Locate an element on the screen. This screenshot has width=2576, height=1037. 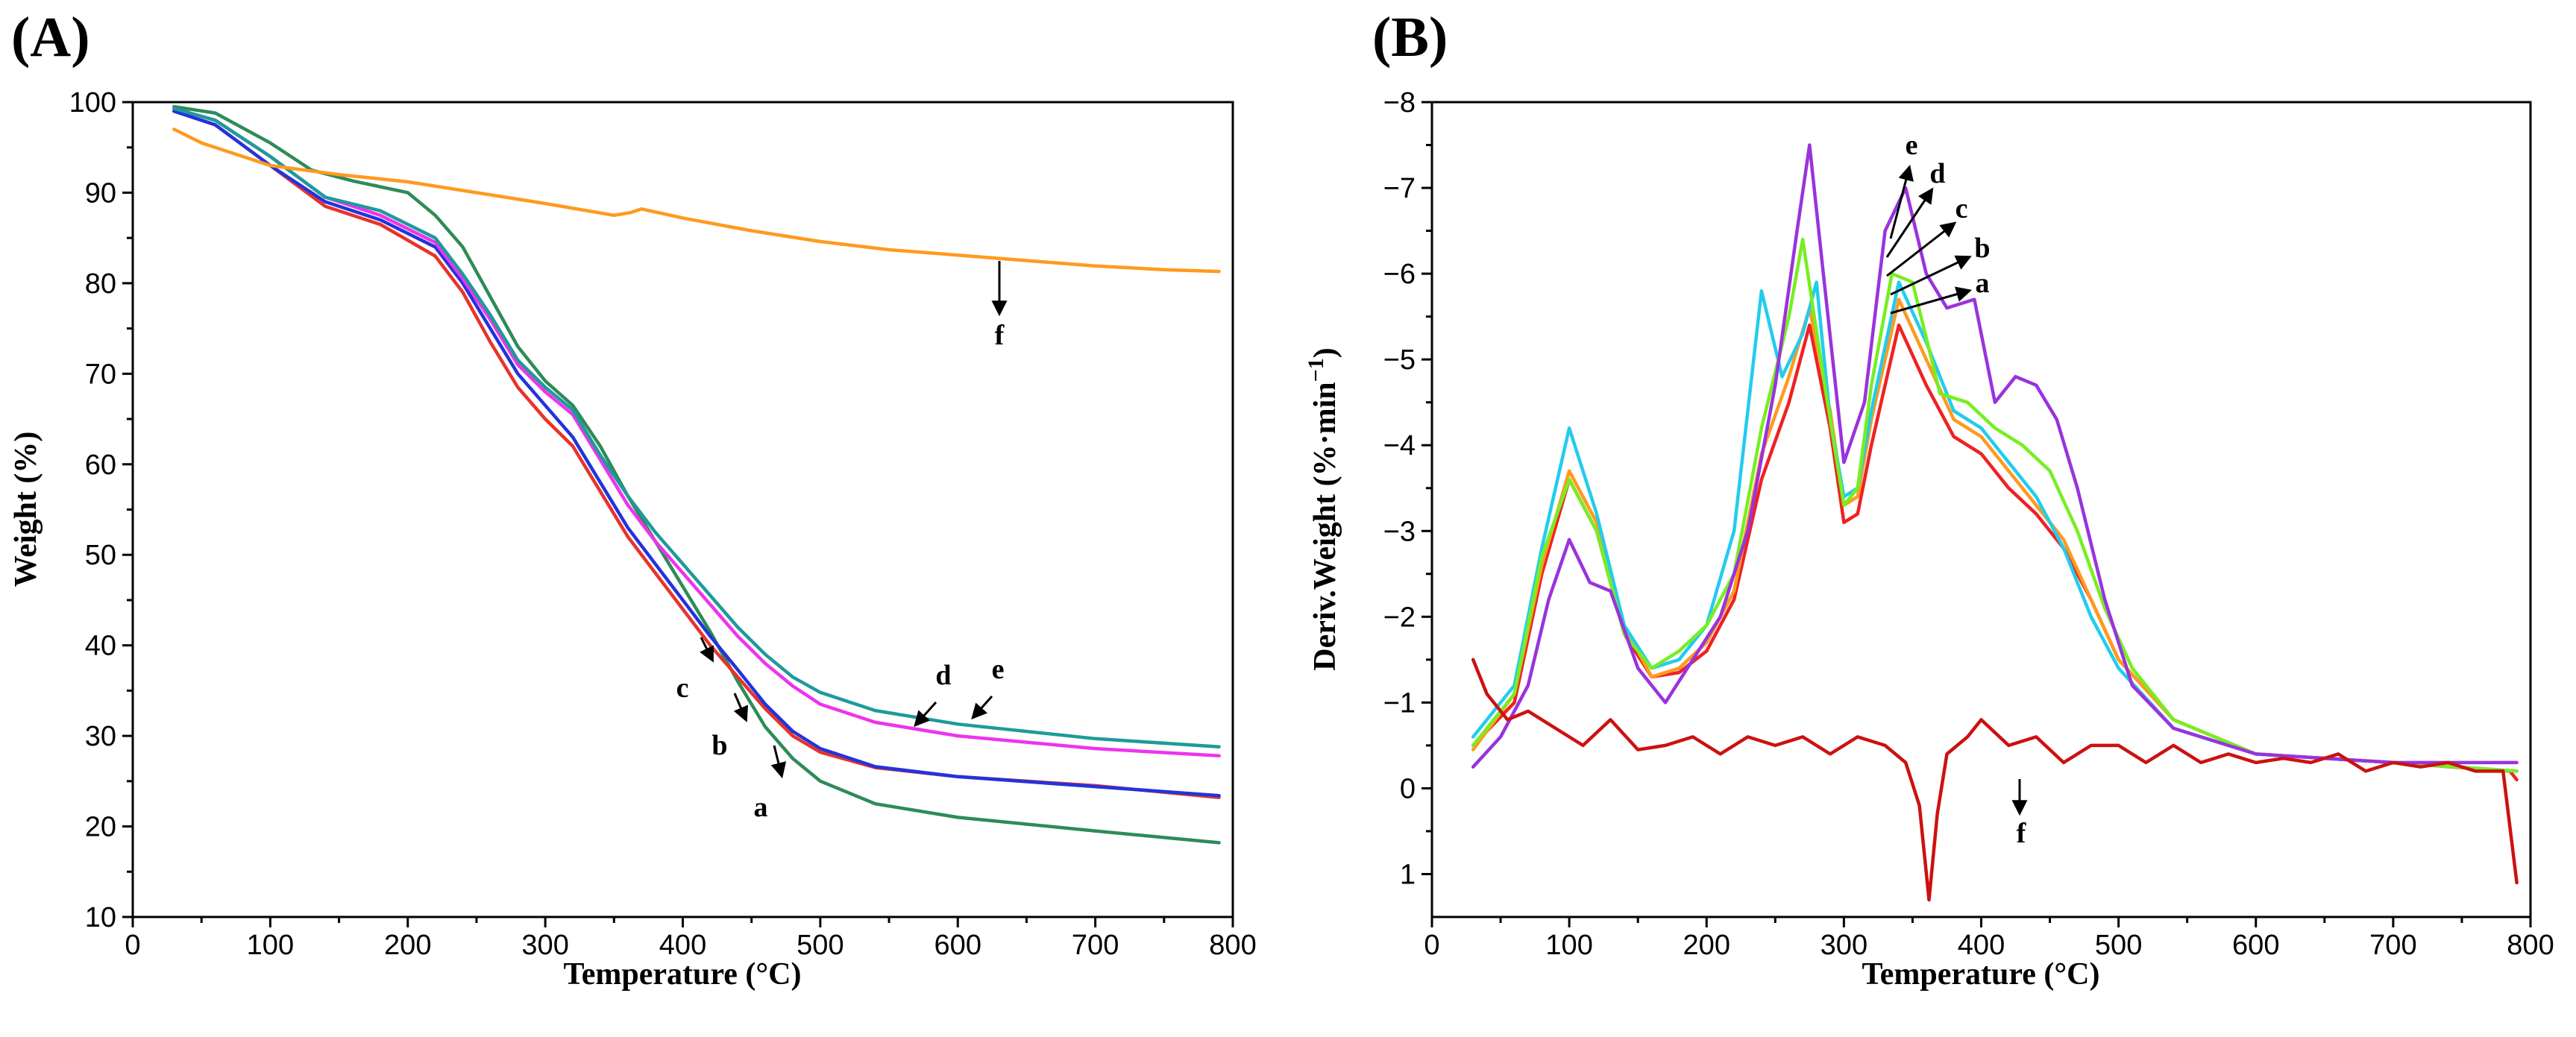
y-tick-label: −6 is located at coordinates (1399, 274).